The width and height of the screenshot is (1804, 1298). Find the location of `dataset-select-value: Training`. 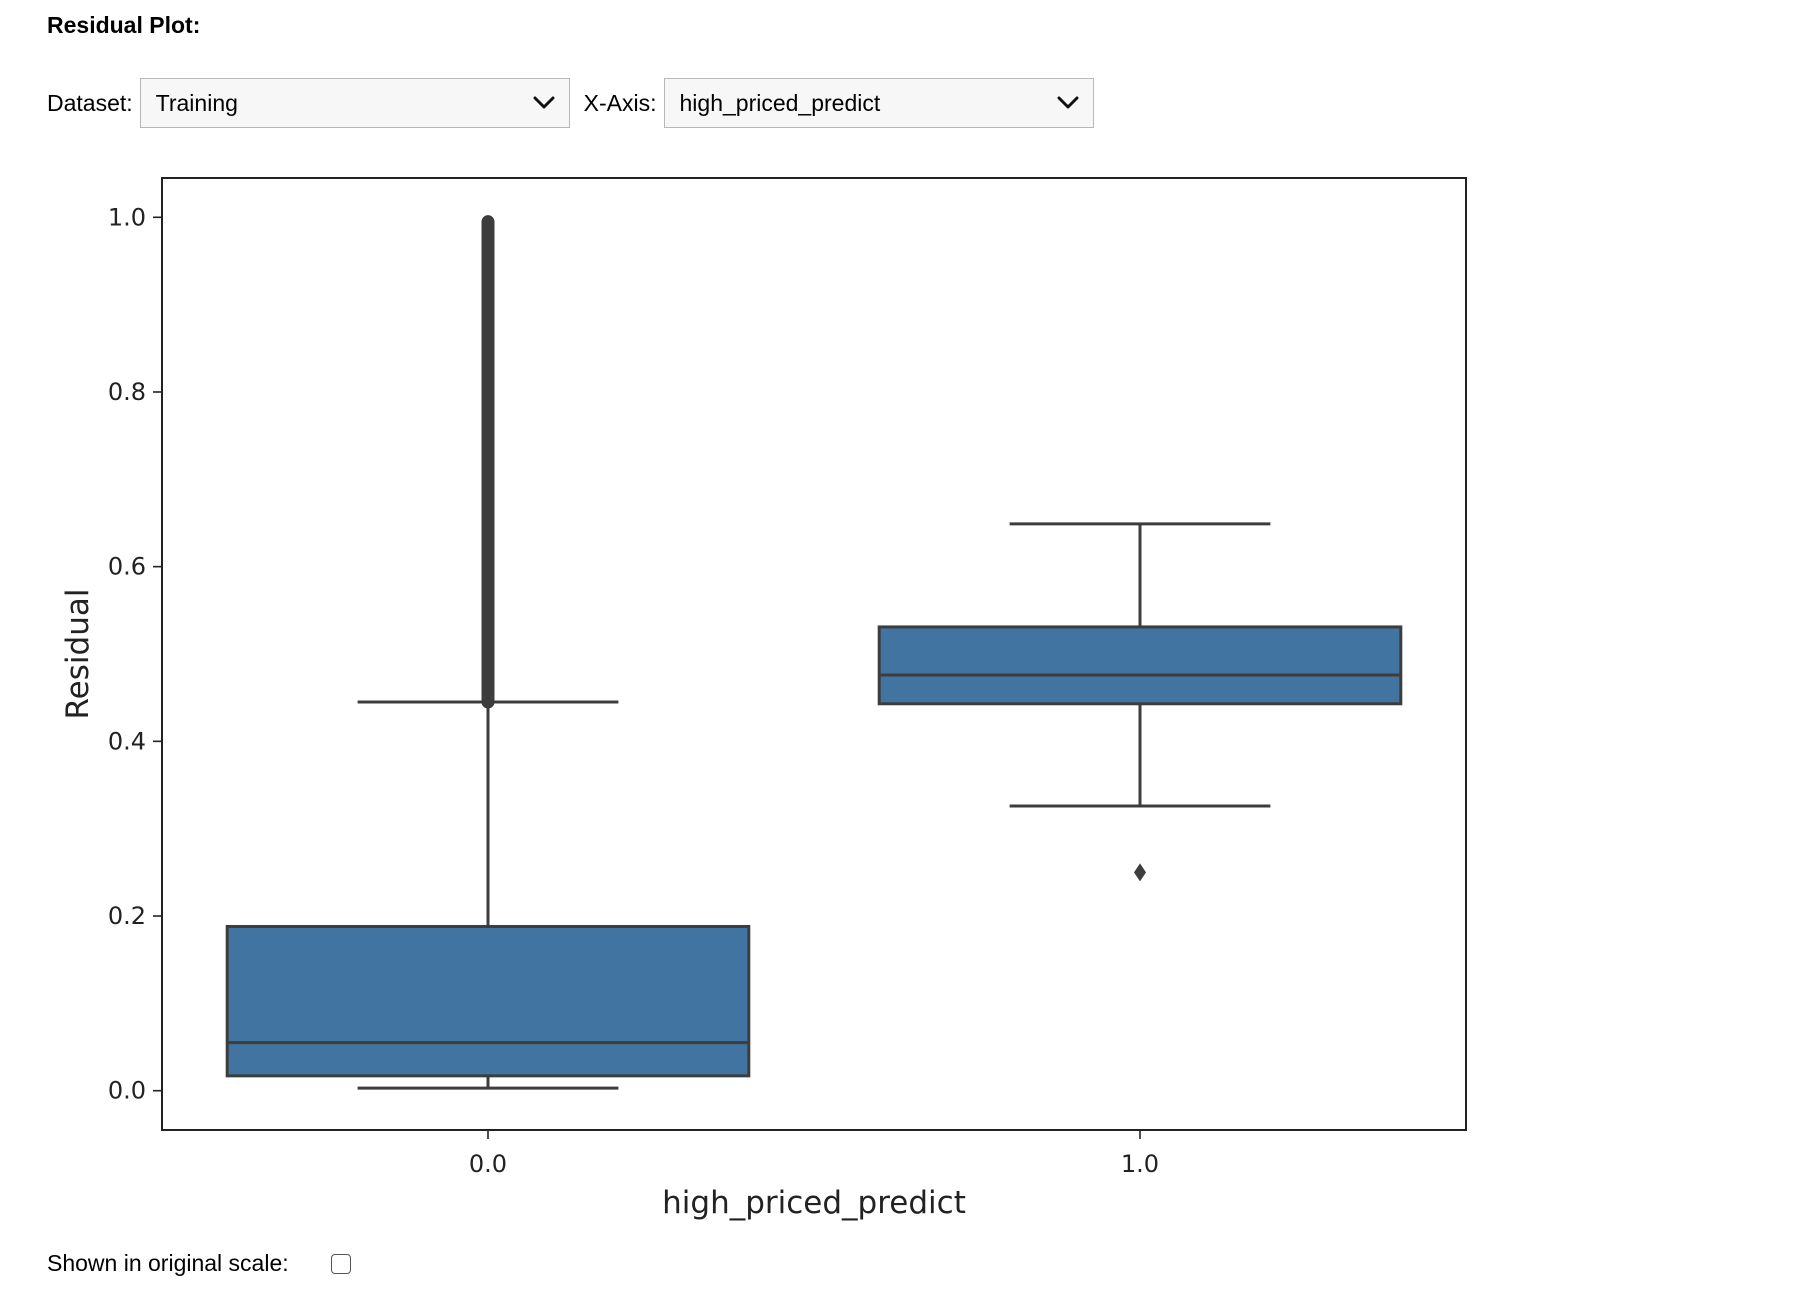

dataset-select-value: Training is located at coordinates (196, 102).